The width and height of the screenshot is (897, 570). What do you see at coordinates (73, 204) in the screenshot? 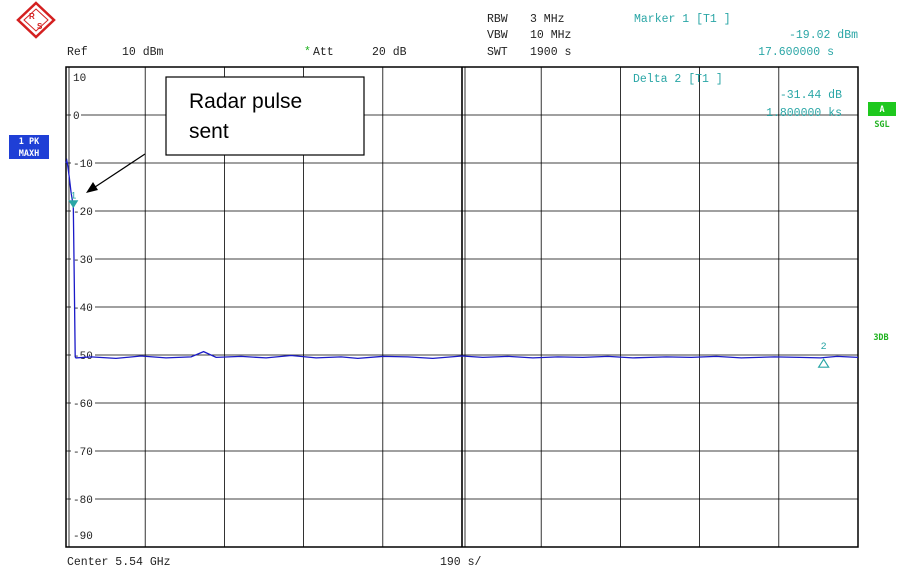
I see `marker-1-symbol` at bounding box center [73, 204].